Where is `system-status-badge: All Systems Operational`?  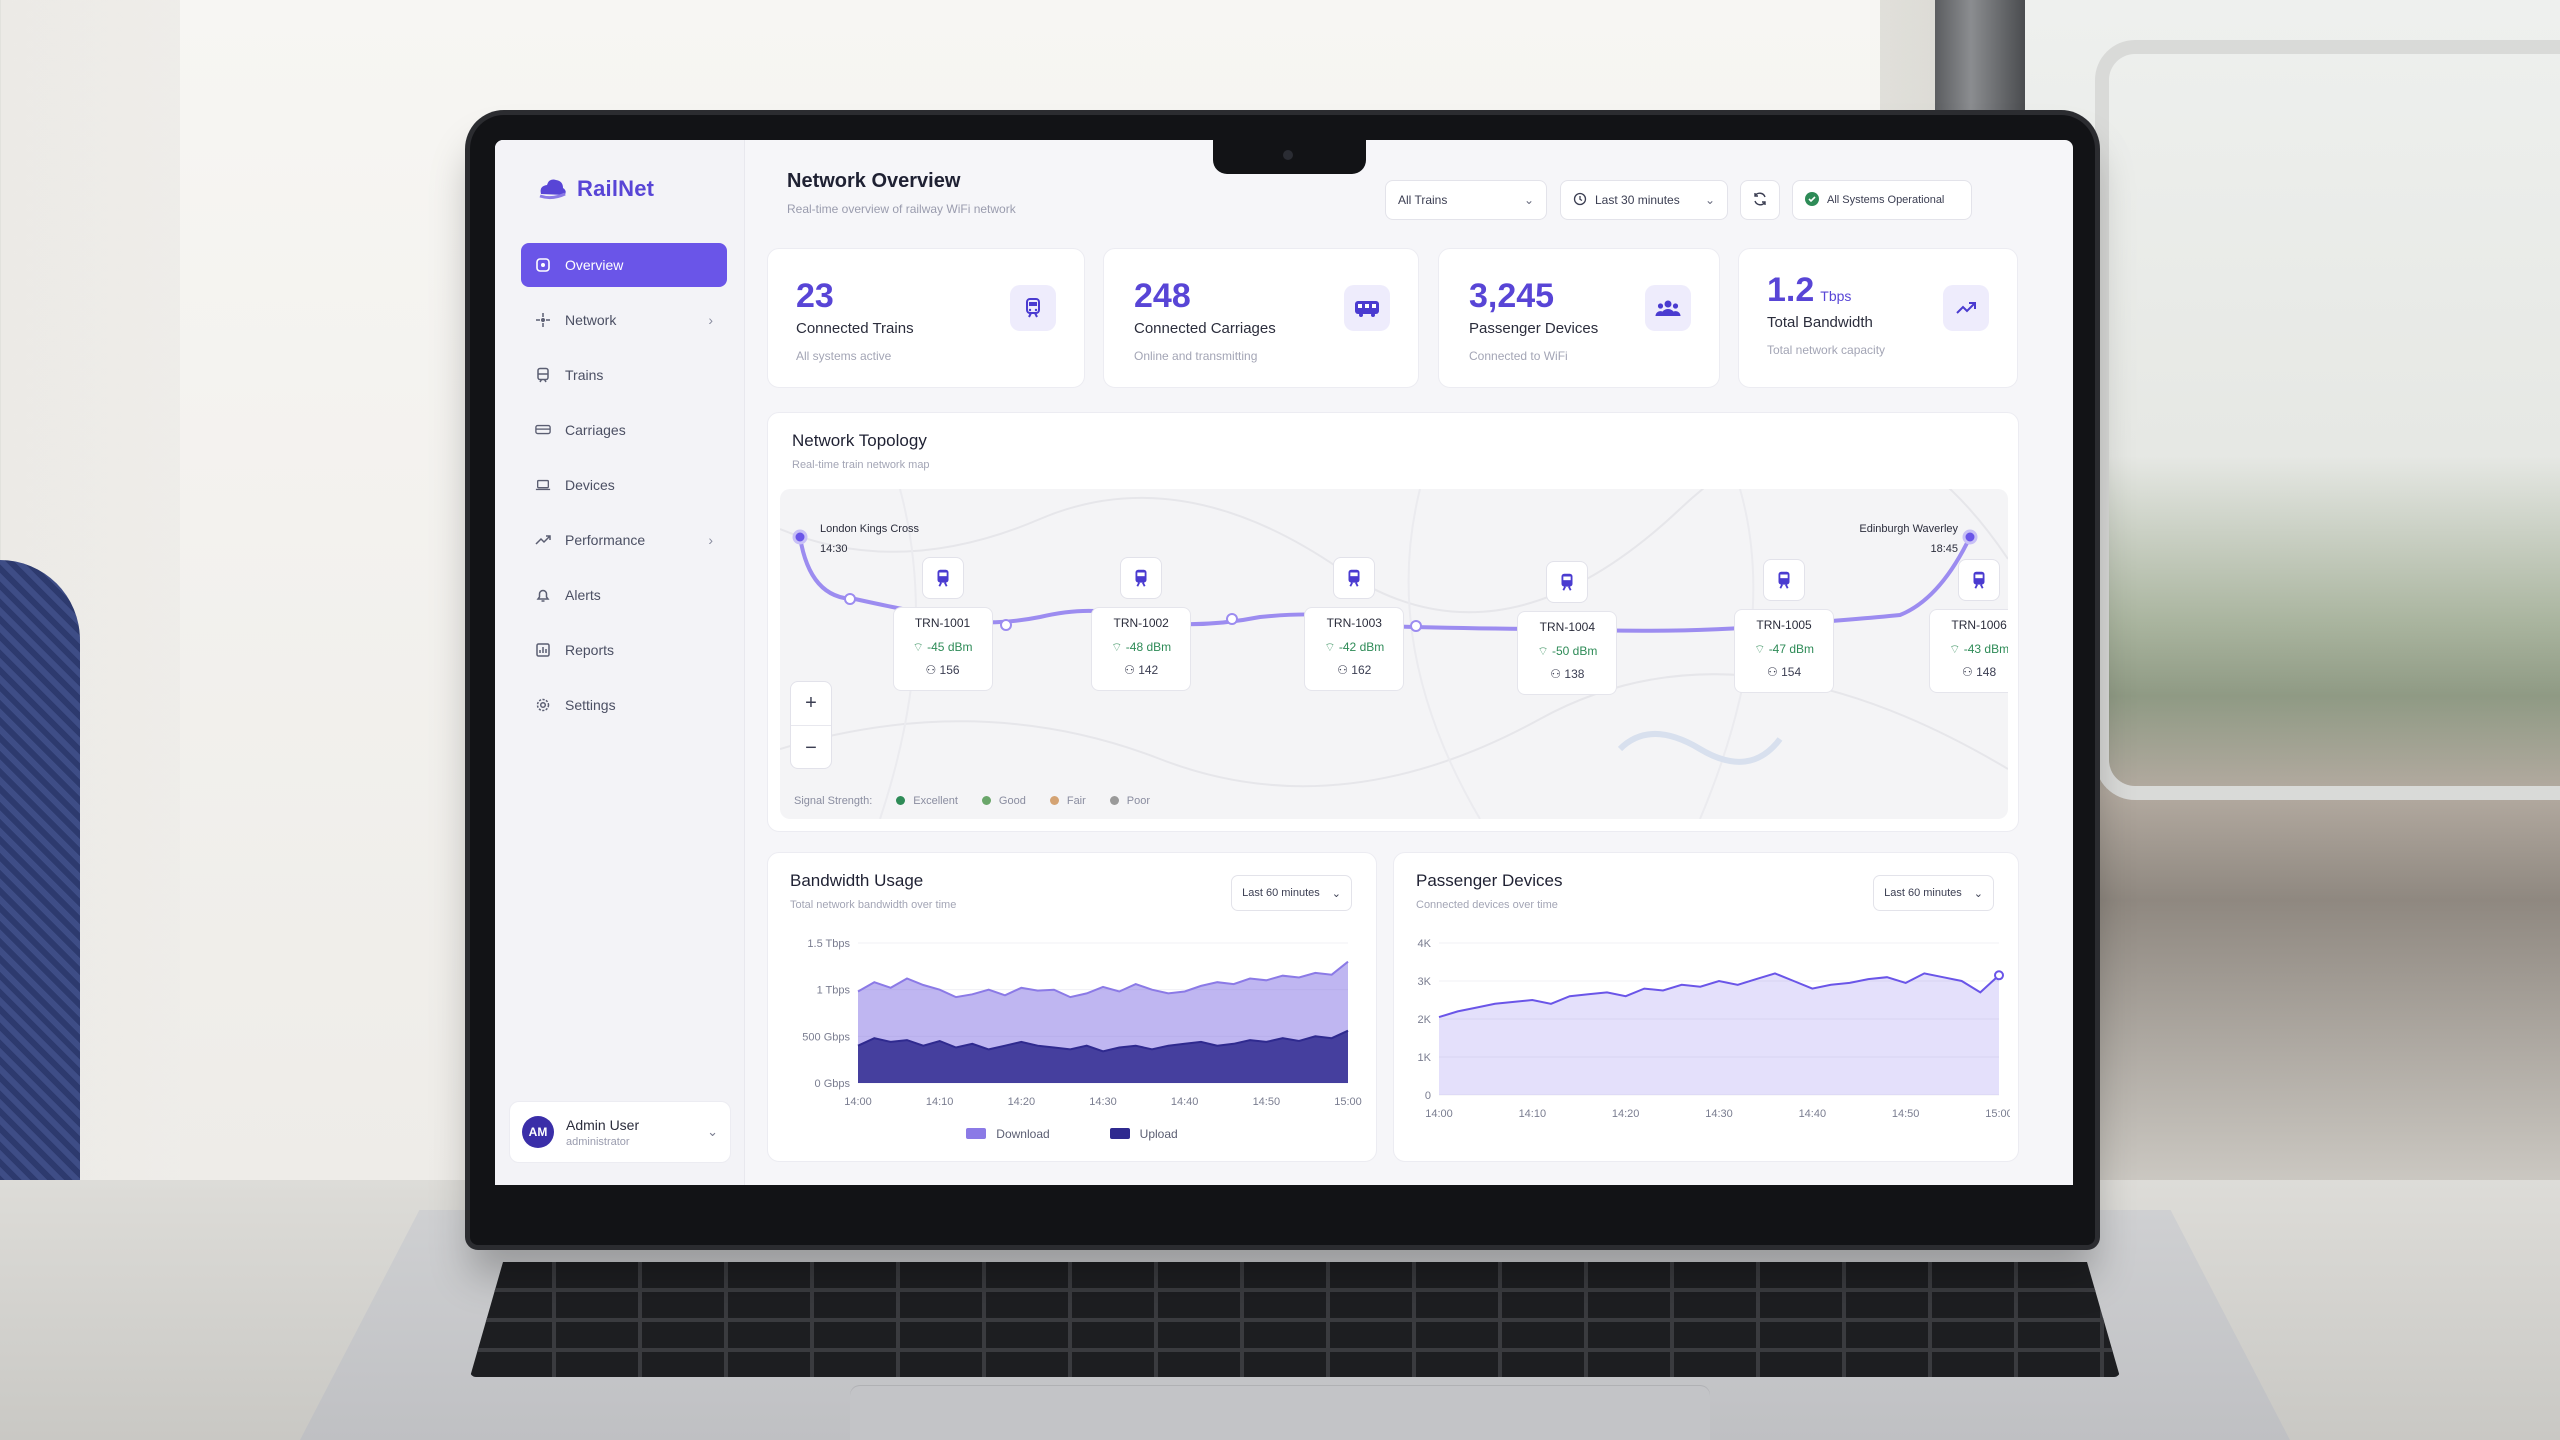
system-status-badge: All Systems Operational is located at coordinates (1882, 200).